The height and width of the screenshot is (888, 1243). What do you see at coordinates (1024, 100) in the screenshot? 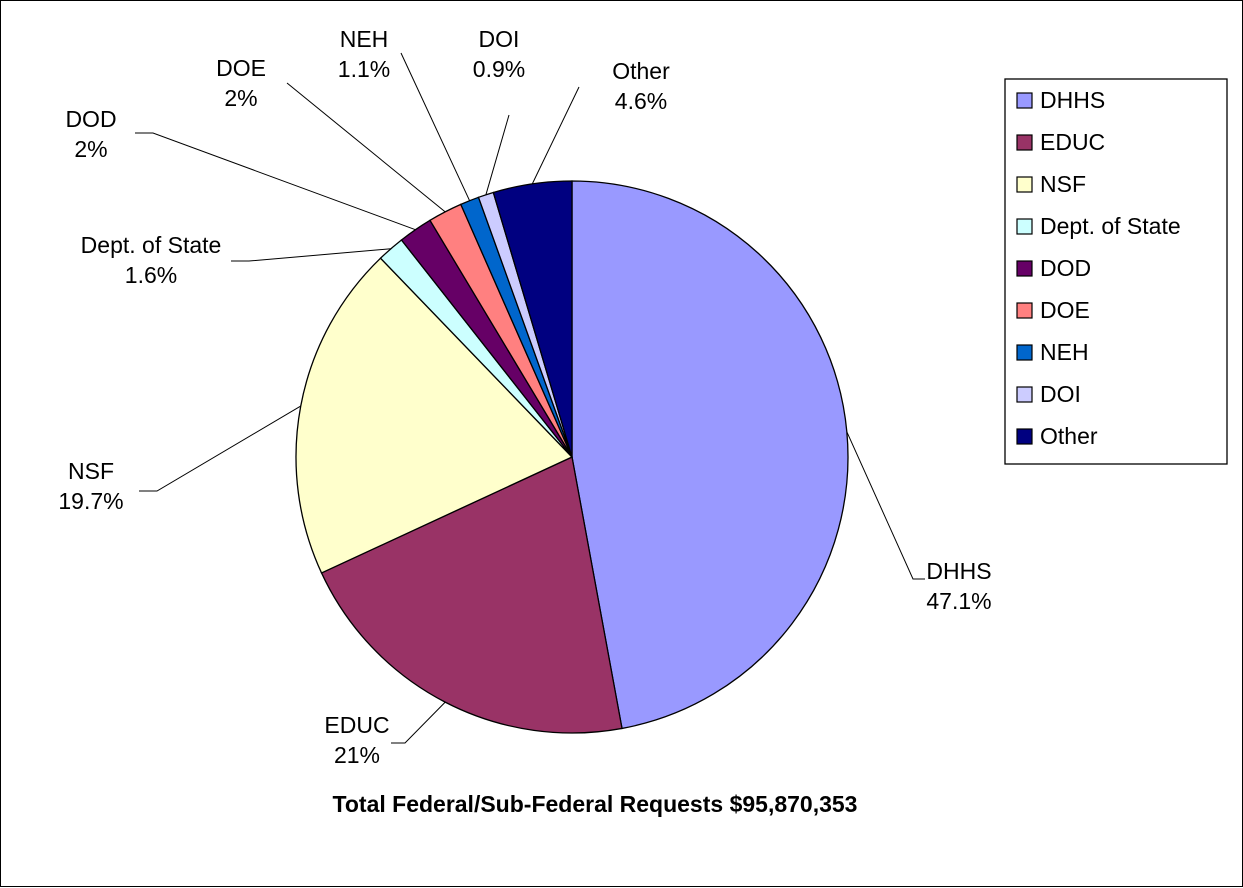
I see `legend-swatch-dhhs` at bounding box center [1024, 100].